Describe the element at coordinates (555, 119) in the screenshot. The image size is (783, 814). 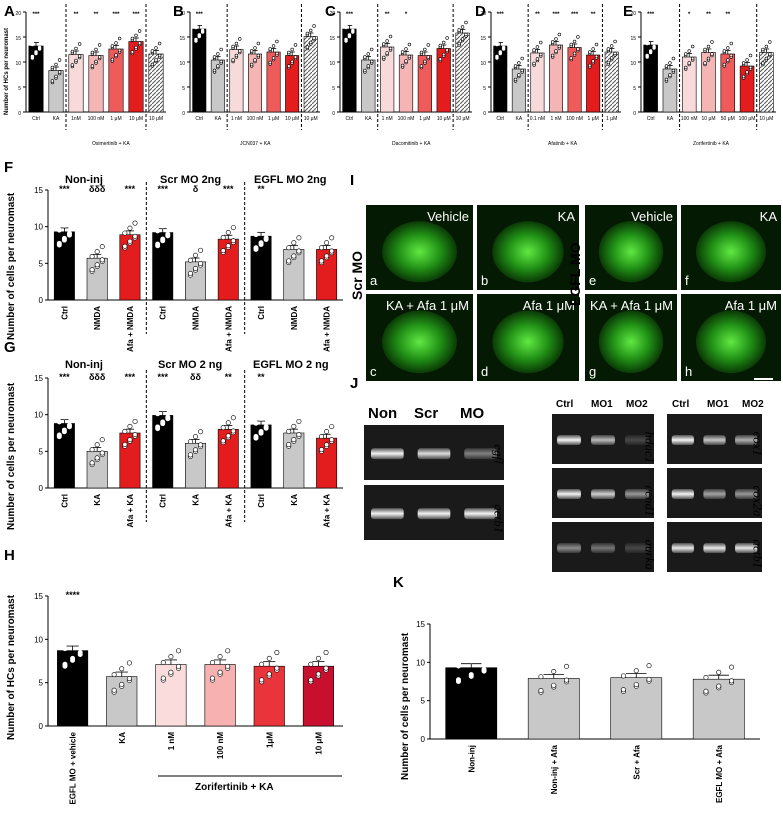
I see `panel-d-category: 1 nM` at that location.